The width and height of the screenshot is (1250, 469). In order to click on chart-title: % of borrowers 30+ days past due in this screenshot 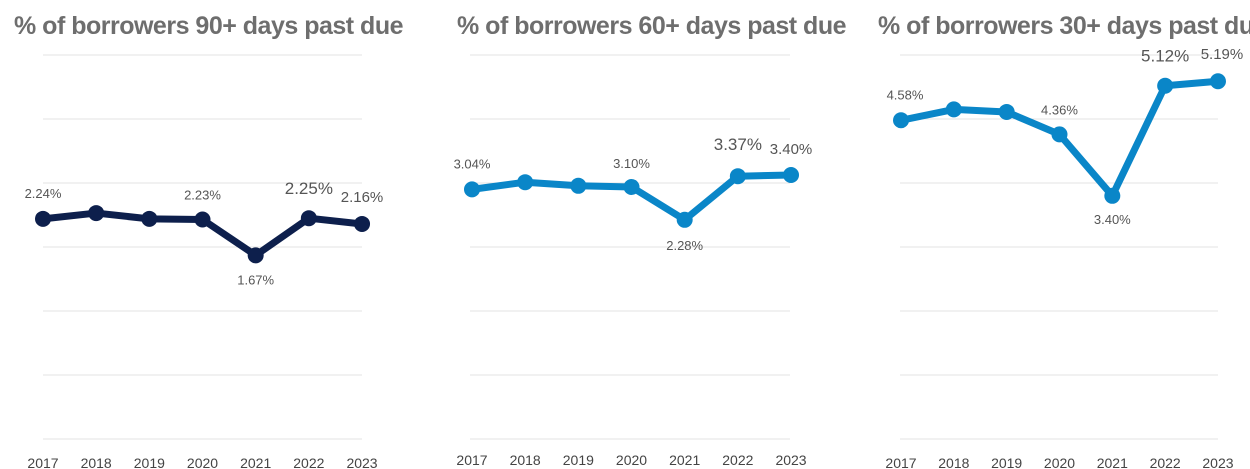, I will do `click(1064, 26)`.